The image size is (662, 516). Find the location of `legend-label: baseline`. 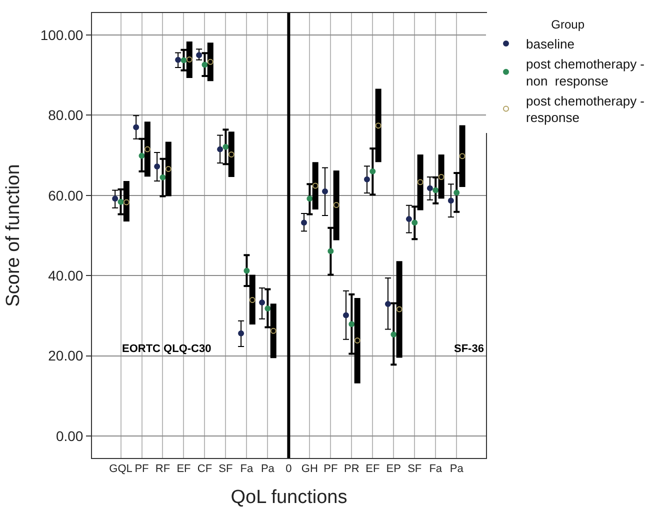

legend-label: baseline is located at coordinates (550, 44).